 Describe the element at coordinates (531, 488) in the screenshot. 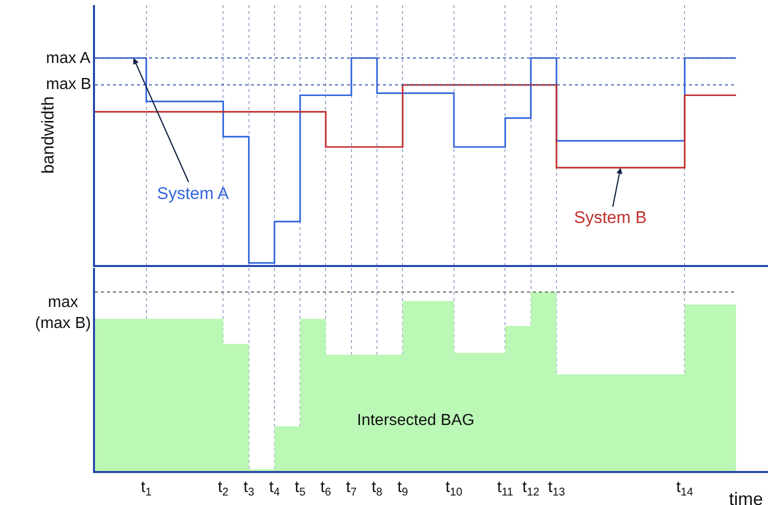

I see `x-tick-label: t$_{12}$` at that location.